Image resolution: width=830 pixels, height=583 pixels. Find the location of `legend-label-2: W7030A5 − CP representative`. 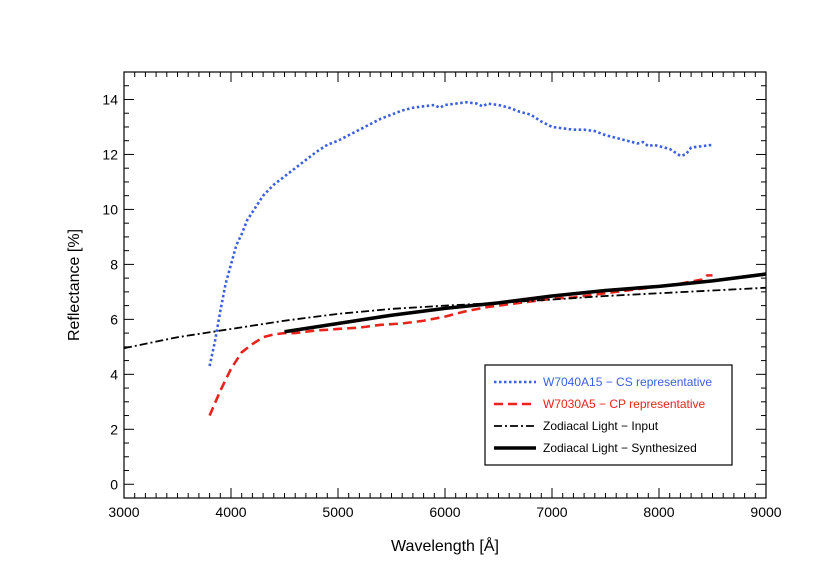

legend-label-2: W7030A5 − CP representative is located at coordinates (624, 404).